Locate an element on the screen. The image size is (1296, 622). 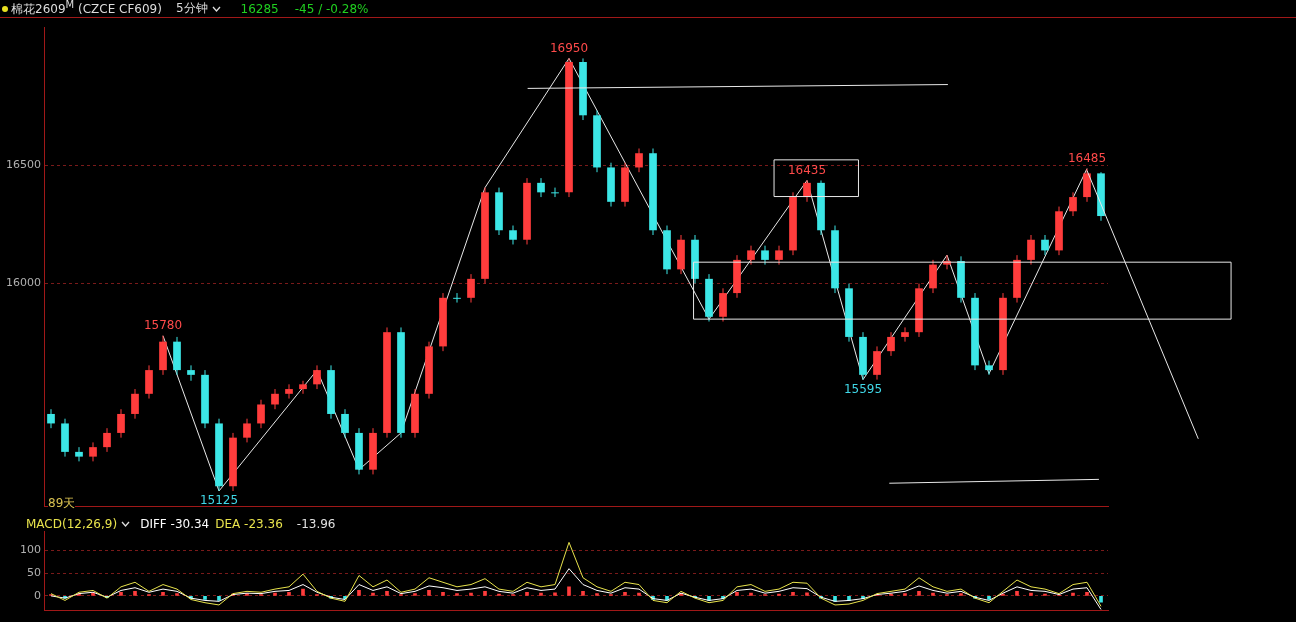
annotation: 89天 is located at coordinates (62, 503).